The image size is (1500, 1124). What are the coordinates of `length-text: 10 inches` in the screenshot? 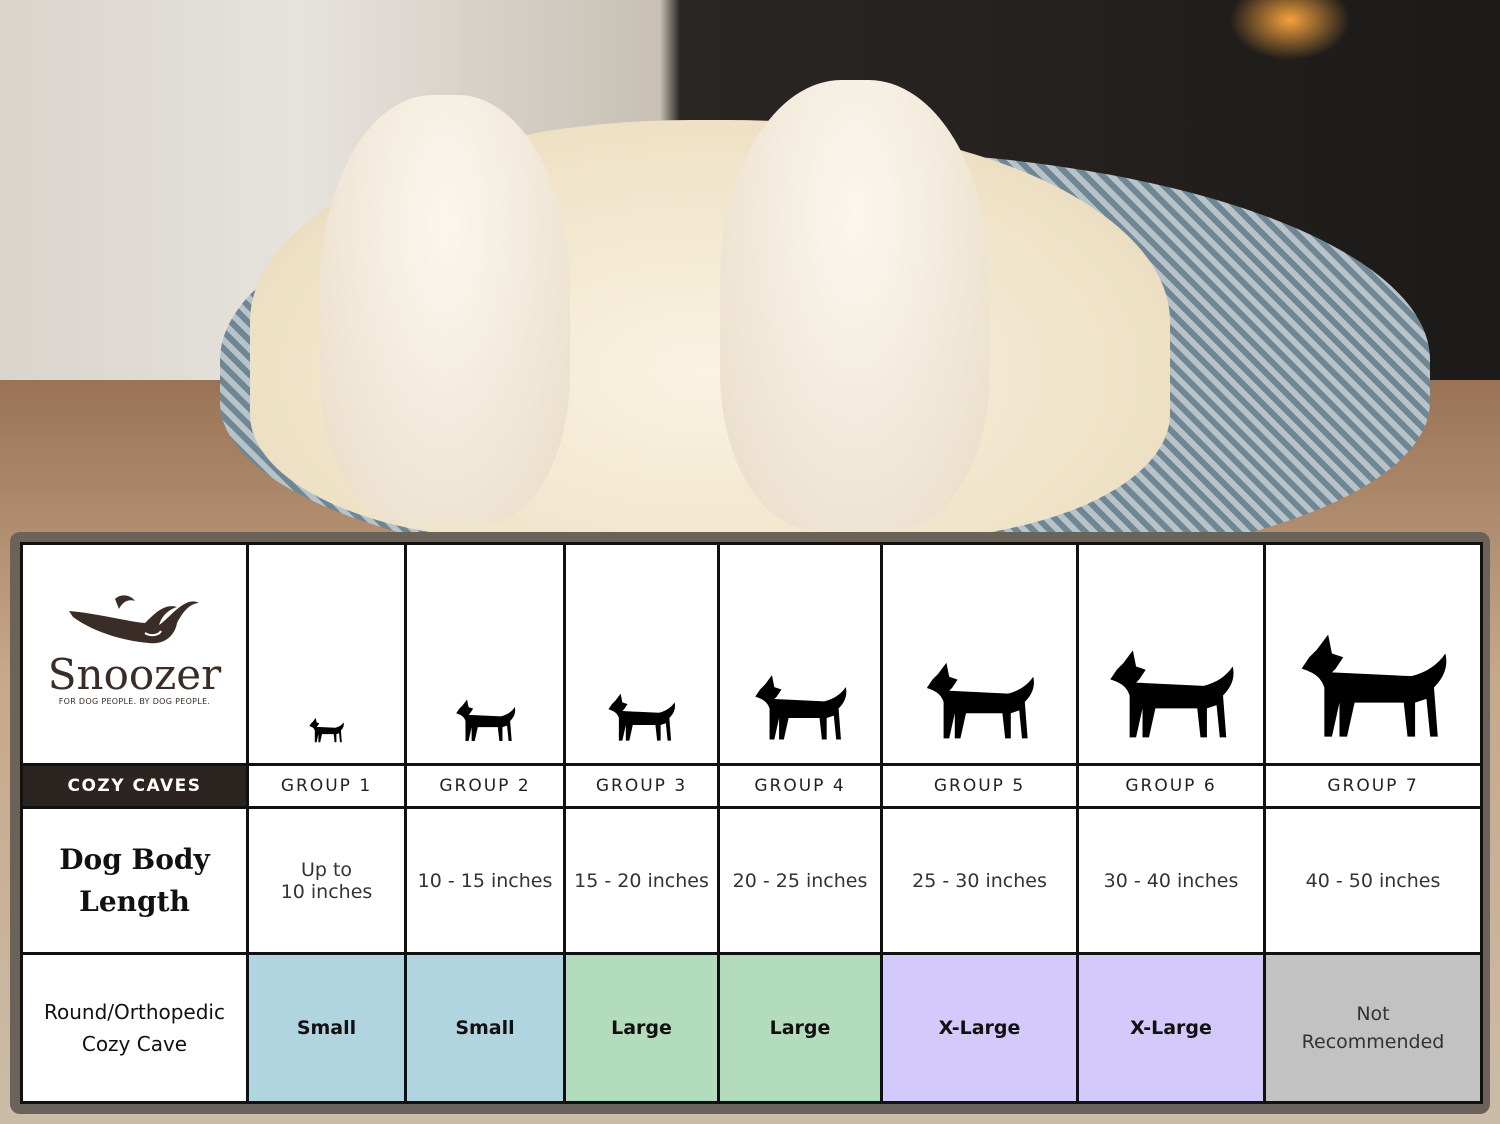 It's located at (326, 891).